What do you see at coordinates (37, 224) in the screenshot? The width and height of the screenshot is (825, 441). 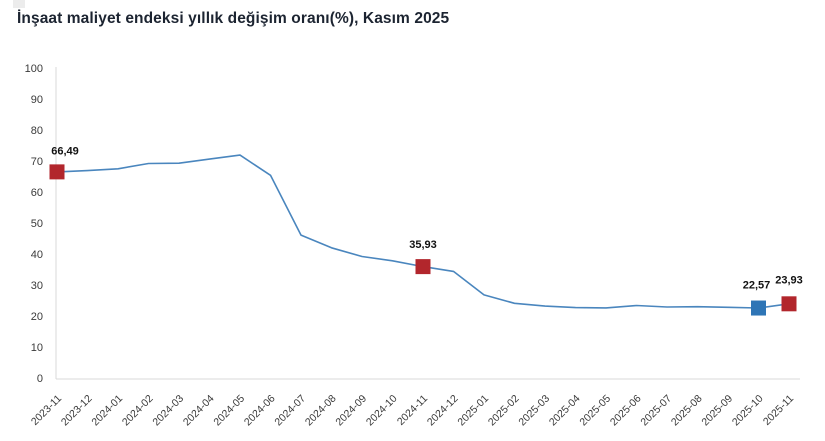 I see `y-axis-tick-label: 50` at bounding box center [37, 224].